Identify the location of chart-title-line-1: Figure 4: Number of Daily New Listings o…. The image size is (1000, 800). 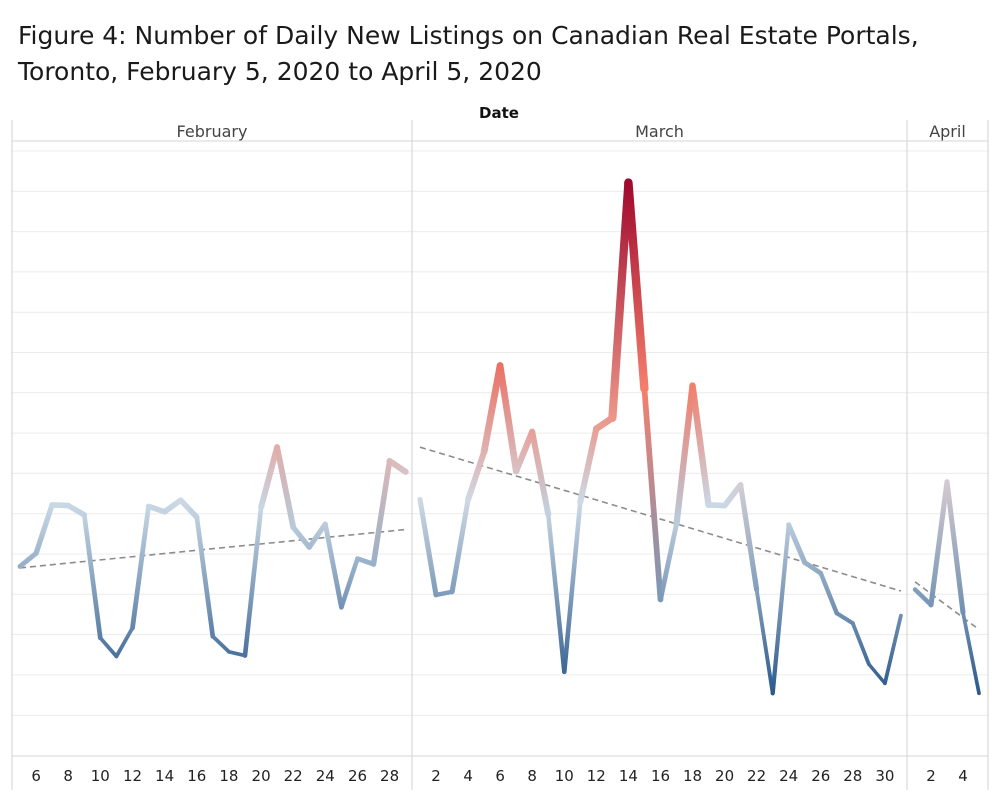
(468, 35).